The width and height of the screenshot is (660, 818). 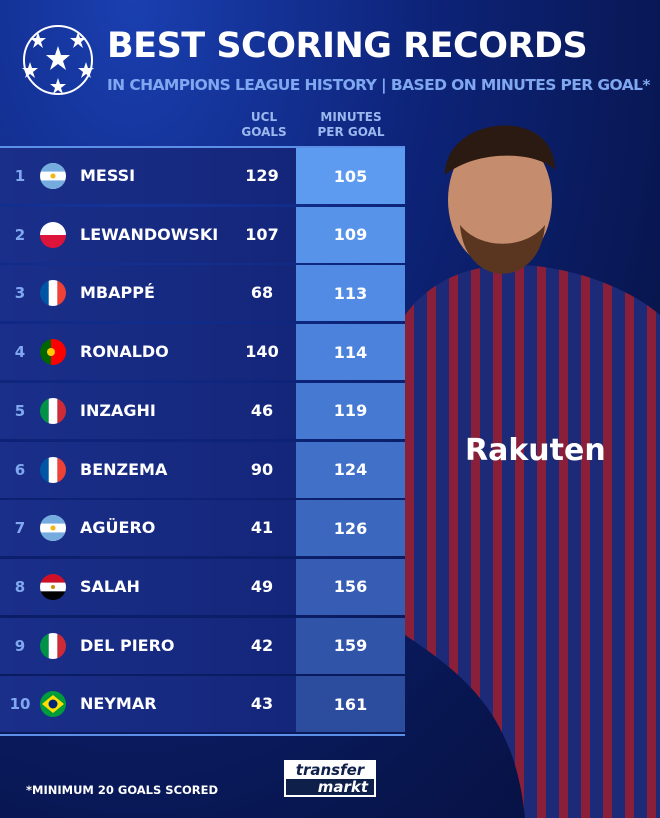 I want to click on player-name: BENZEMA, so click(x=124, y=469).